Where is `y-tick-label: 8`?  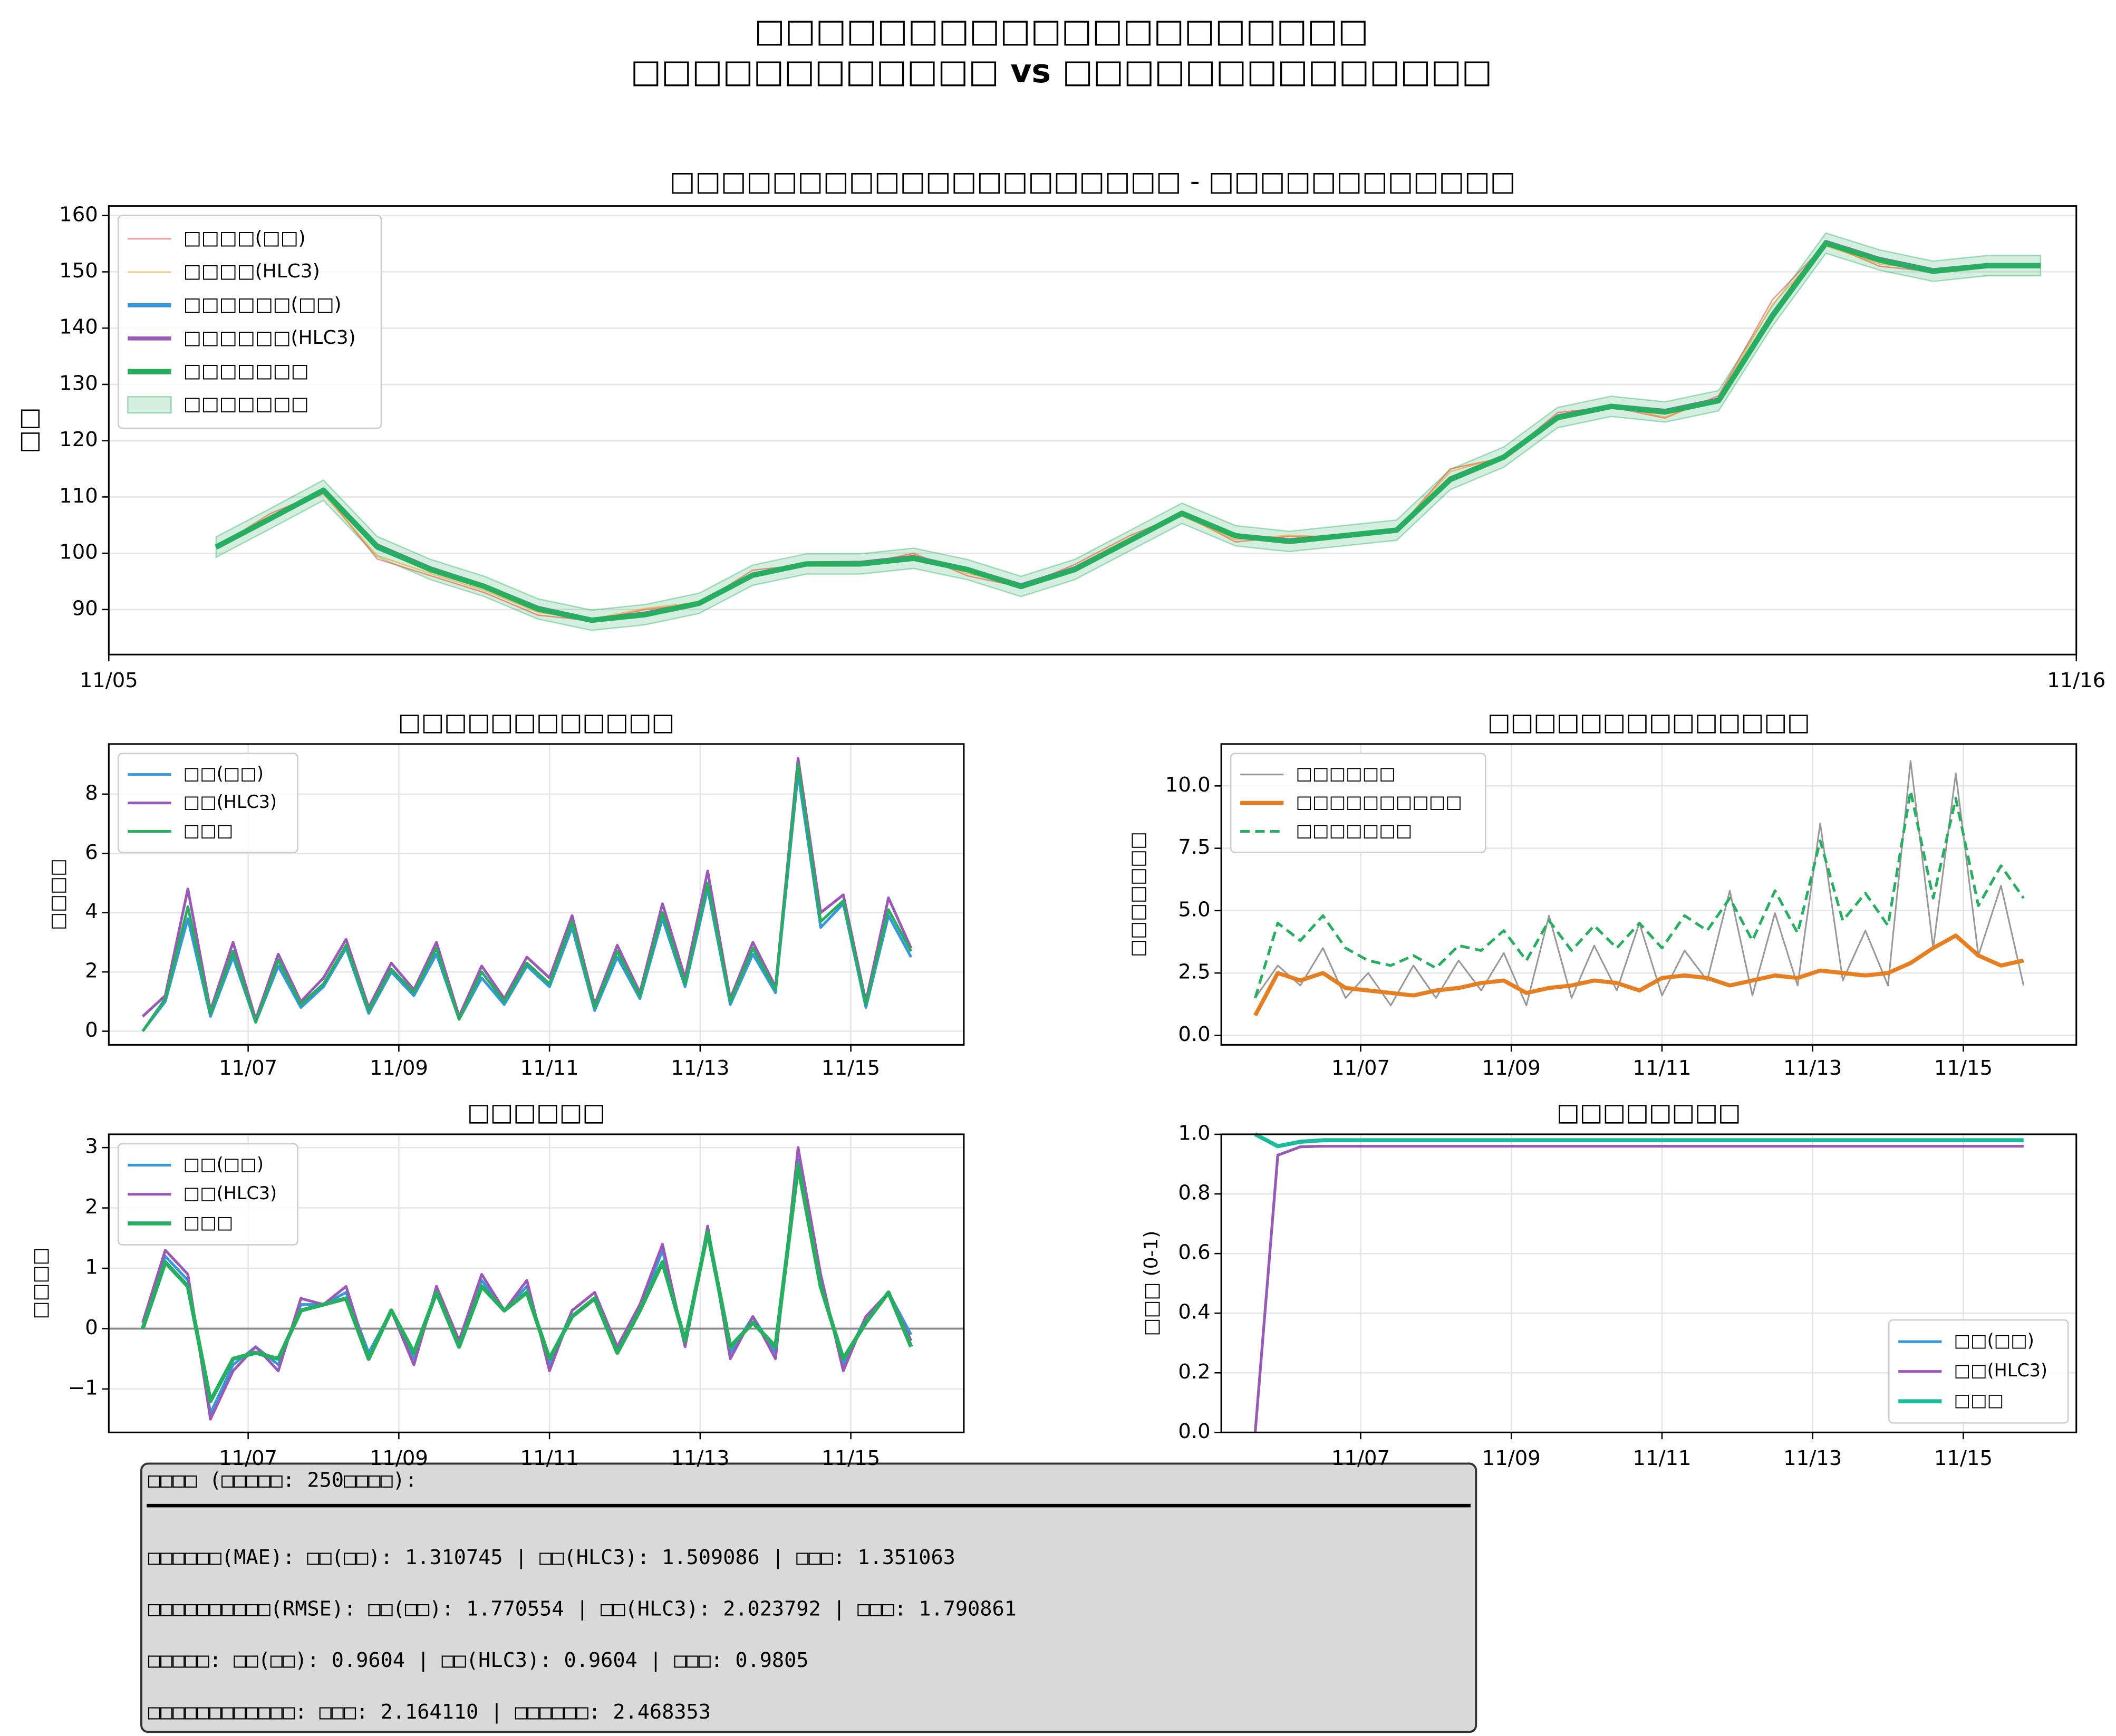
y-tick-label: 8 is located at coordinates (91, 793).